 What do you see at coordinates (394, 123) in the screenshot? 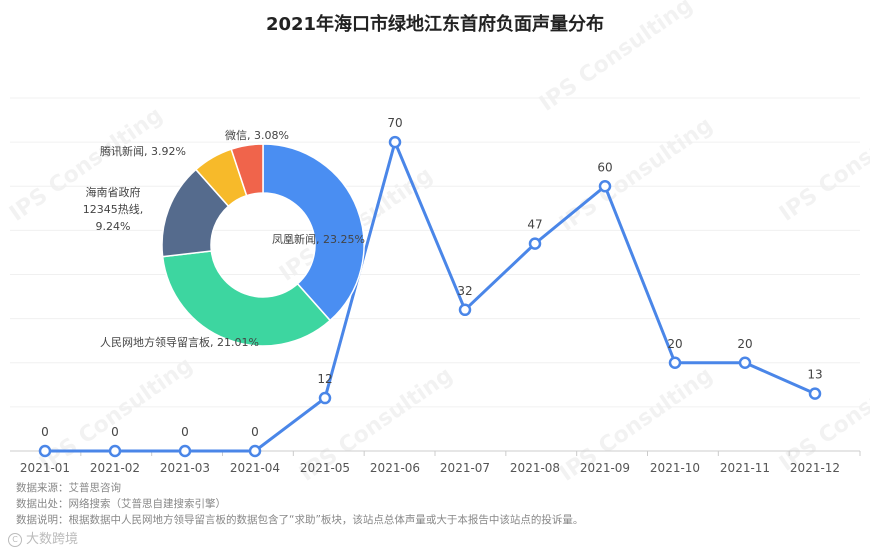
I see `data-label: 70` at bounding box center [394, 123].